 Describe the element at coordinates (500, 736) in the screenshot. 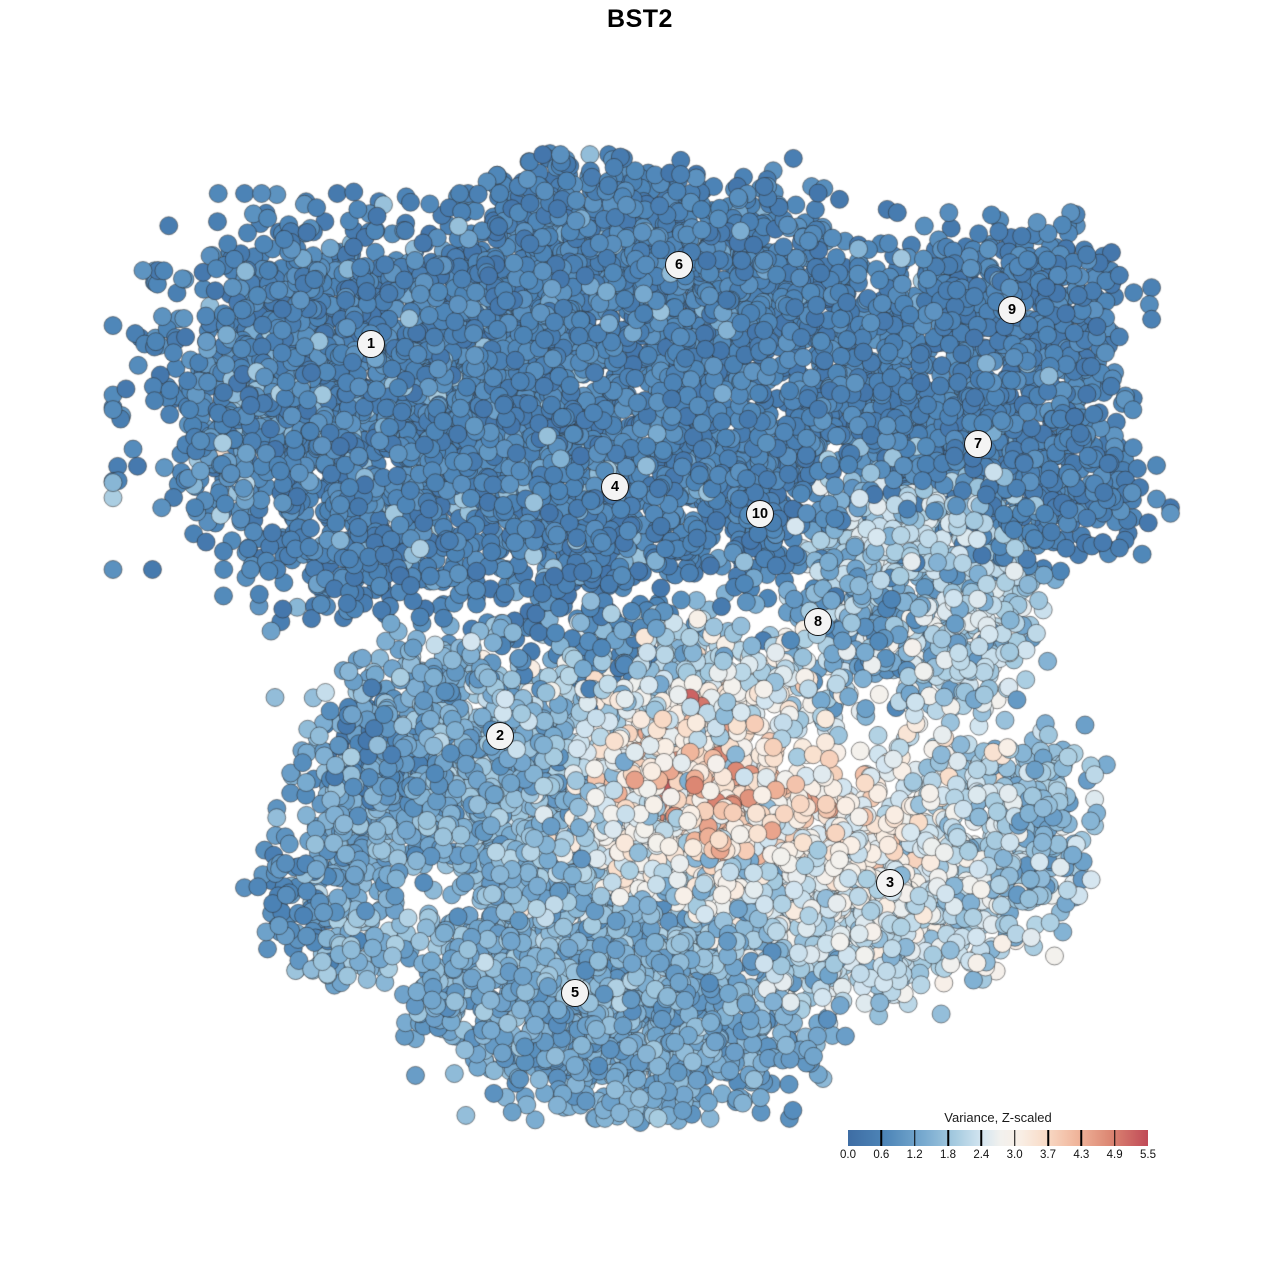

I see `cluster-label-2: 2` at that location.